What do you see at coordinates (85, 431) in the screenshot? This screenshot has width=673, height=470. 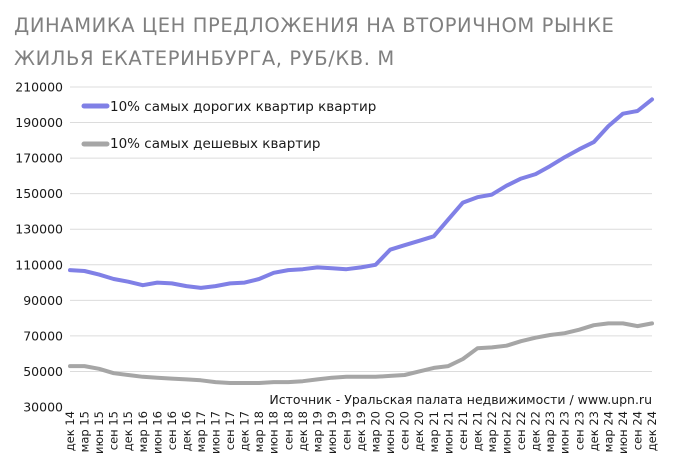 I see `x-tick-label: мар 15` at bounding box center [85, 431].